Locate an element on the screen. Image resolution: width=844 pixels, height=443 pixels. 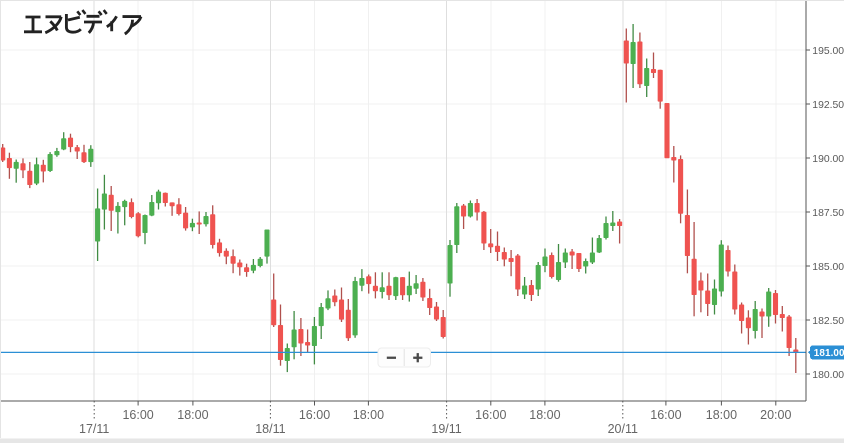
svg-text: 190.00 is located at coordinates (828, 159).